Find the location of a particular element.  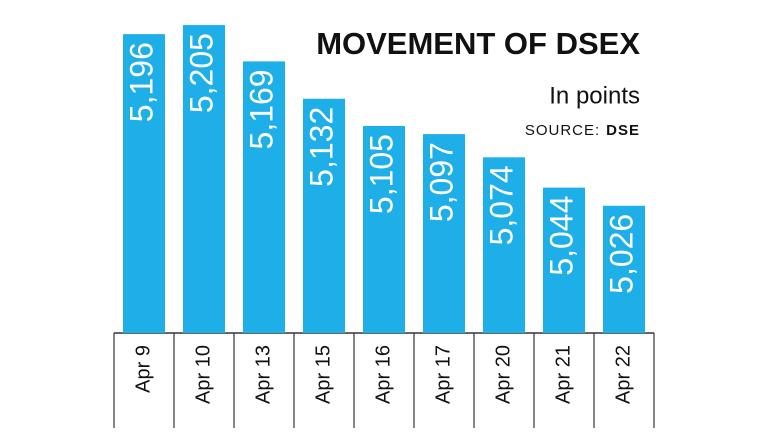

x-tick-label: Apr 10 is located at coordinates (203, 374).